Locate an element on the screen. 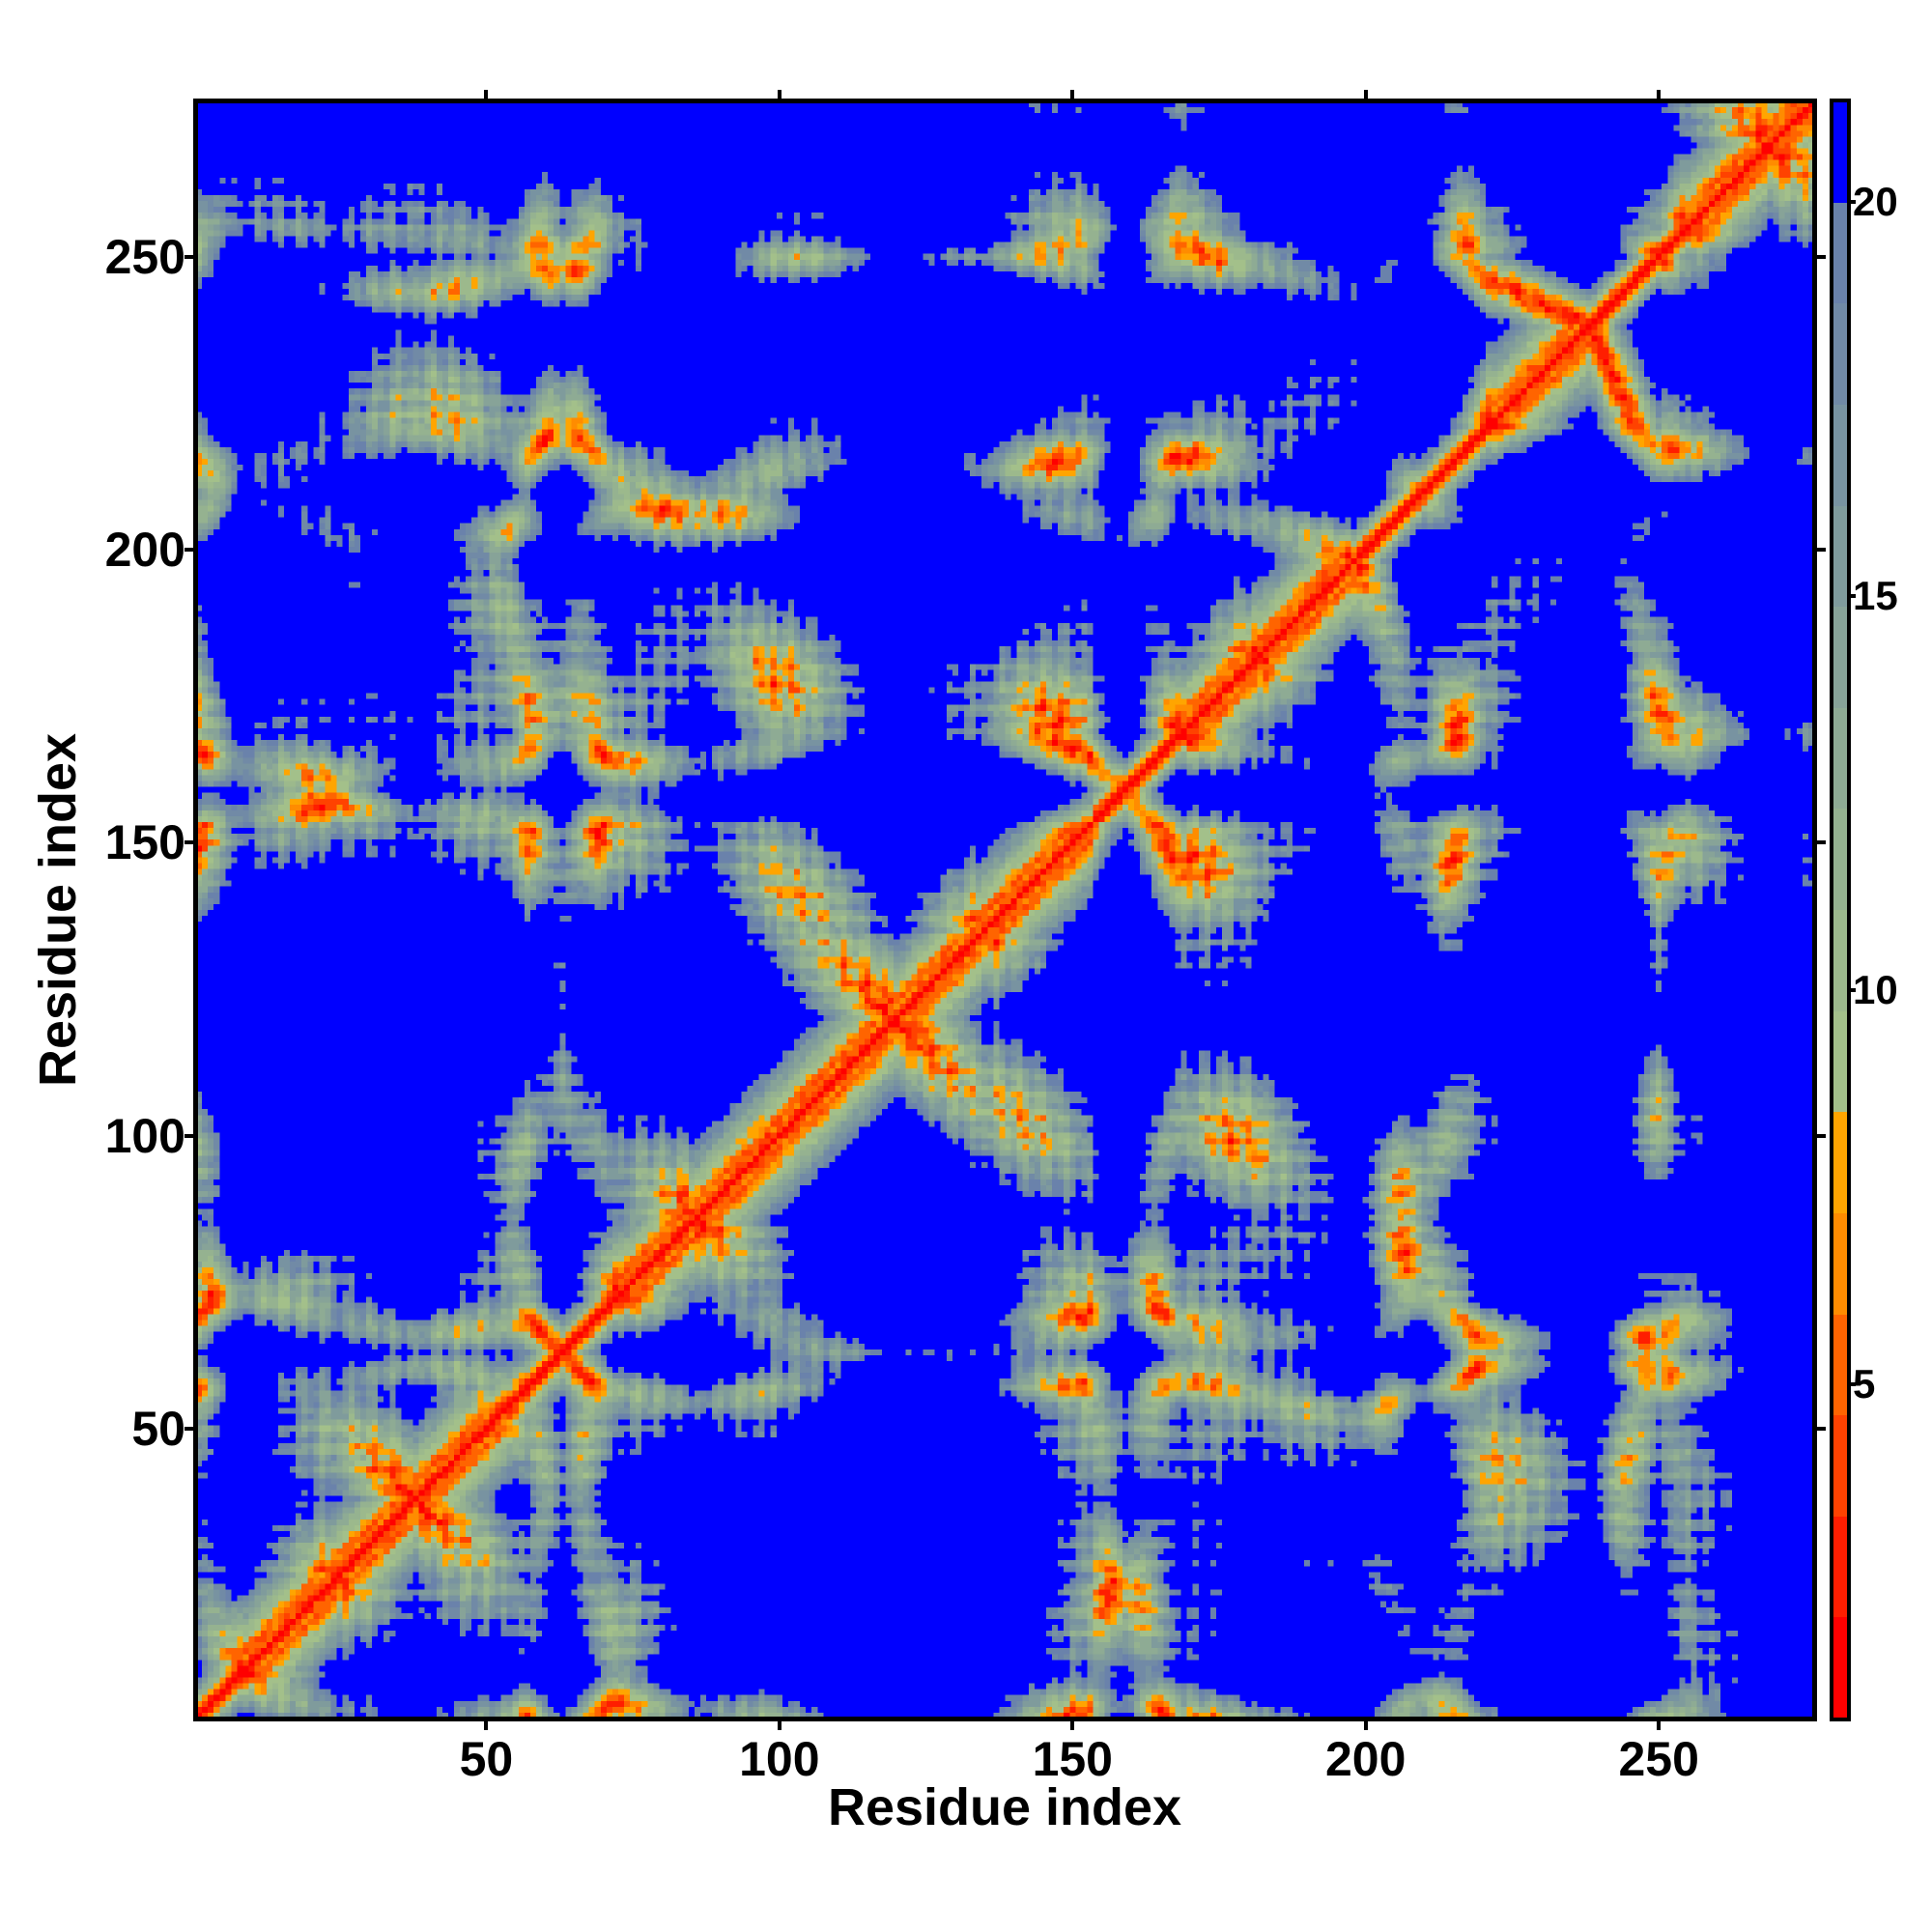  x-axis-title: Residue index is located at coordinates (1005, 1807).